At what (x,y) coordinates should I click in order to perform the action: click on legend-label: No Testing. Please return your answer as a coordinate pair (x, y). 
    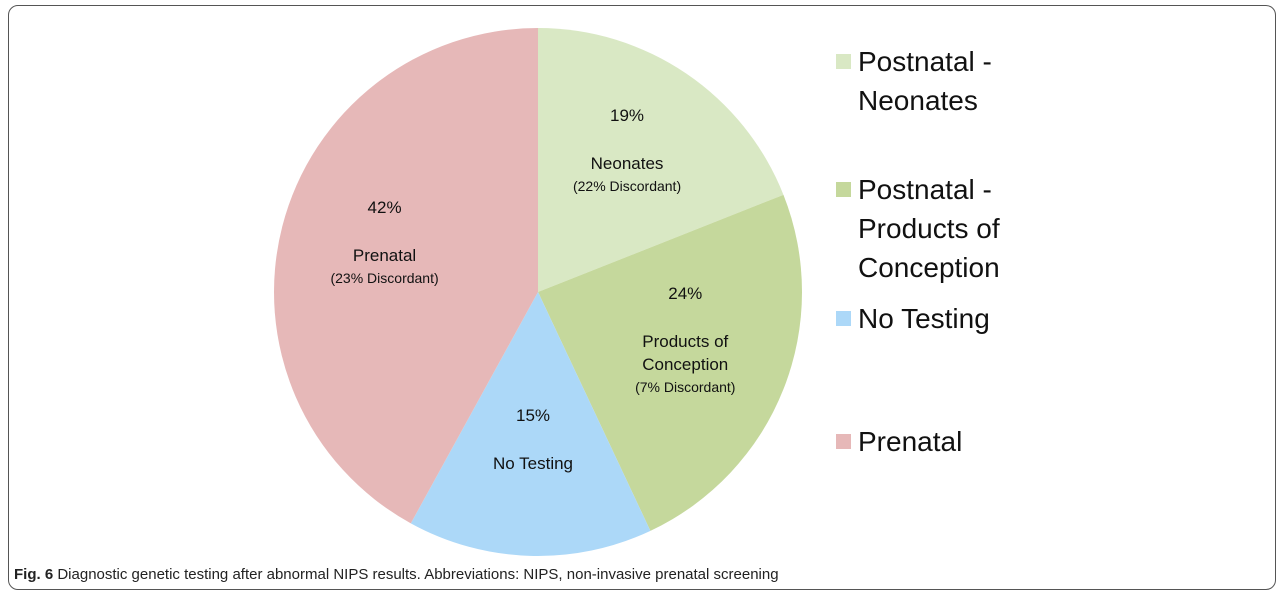
    Looking at the image, I should click on (924, 318).